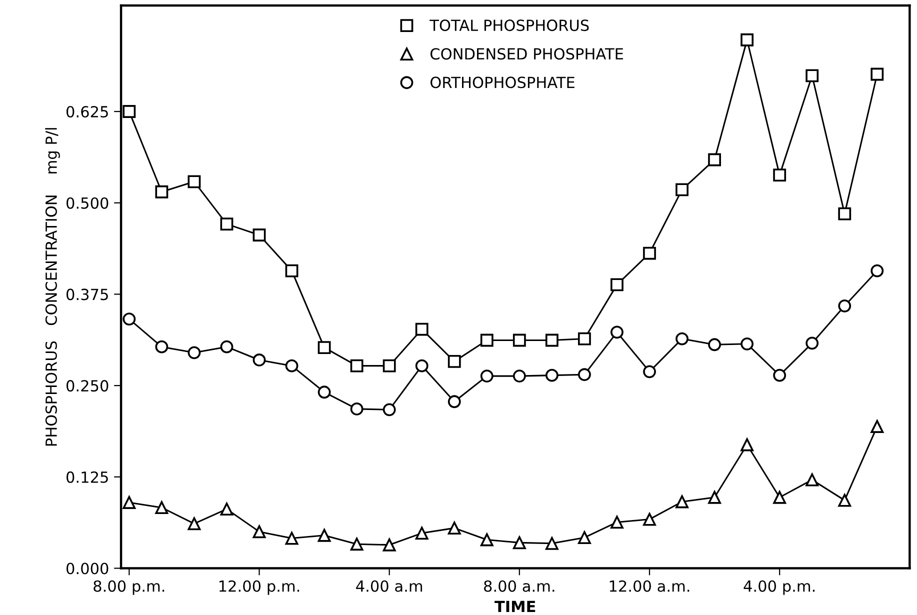 The width and height of the screenshot is (917, 615). Describe the element at coordinates (52, 287) in the screenshot. I see `y-axis-title: PHOSPHORUS CONCENTRATION mg P/l` at that location.